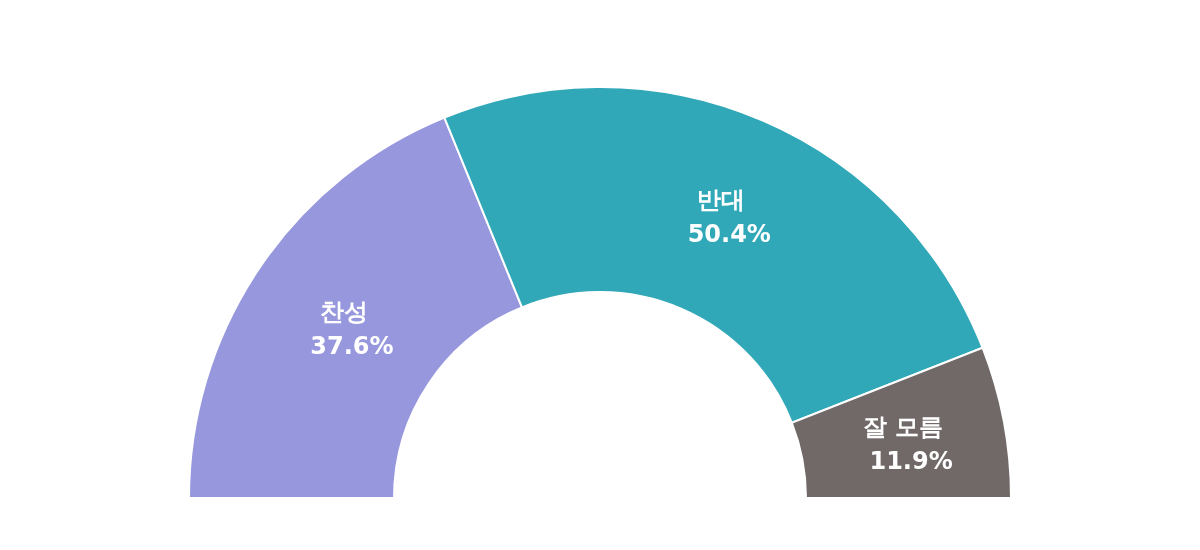 The image size is (1200, 550). What do you see at coordinates (721, 200) in the screenshot?
I see `slice-label: 반대` at bounding box center [721, 200].